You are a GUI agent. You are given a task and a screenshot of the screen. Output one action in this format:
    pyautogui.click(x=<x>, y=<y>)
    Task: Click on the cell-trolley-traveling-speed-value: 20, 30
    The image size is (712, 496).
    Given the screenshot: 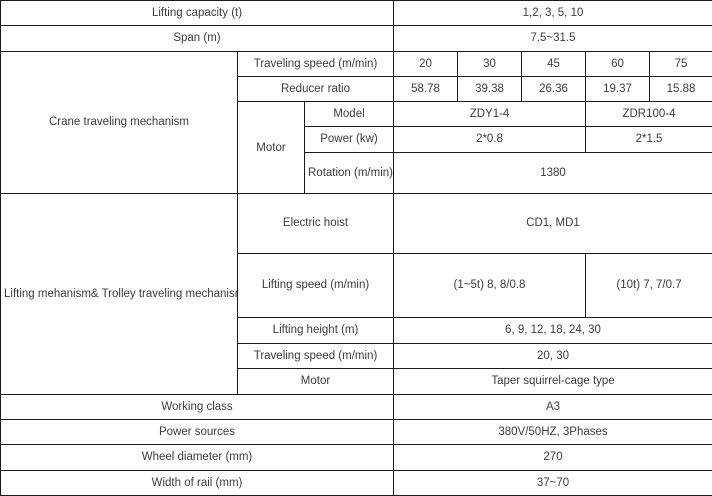 What is the action you would take?
    pyautogui.click(x=552, y=356)
    